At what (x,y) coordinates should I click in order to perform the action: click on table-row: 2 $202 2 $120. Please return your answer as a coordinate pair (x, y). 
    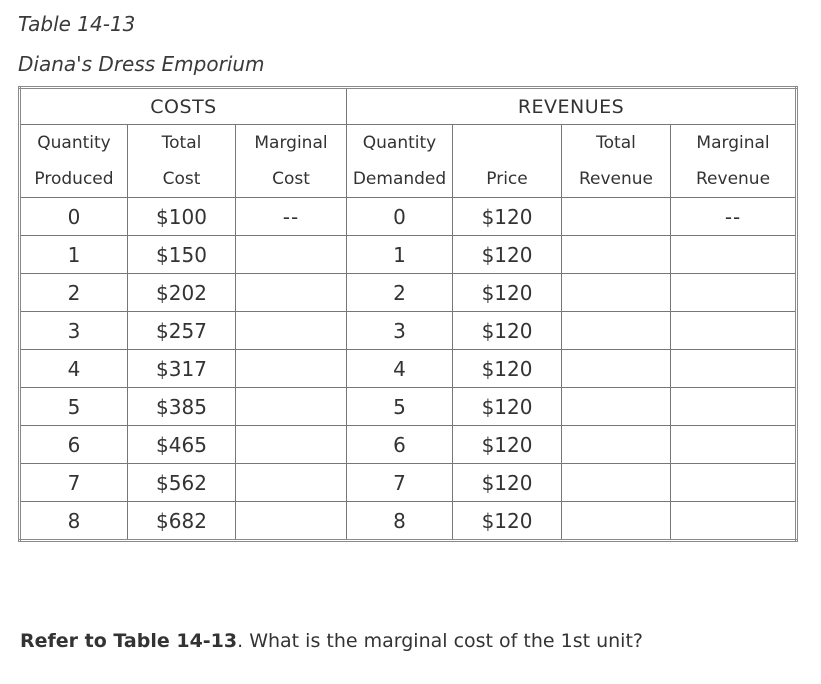
    Looking at the image, I should click on (408, 292).